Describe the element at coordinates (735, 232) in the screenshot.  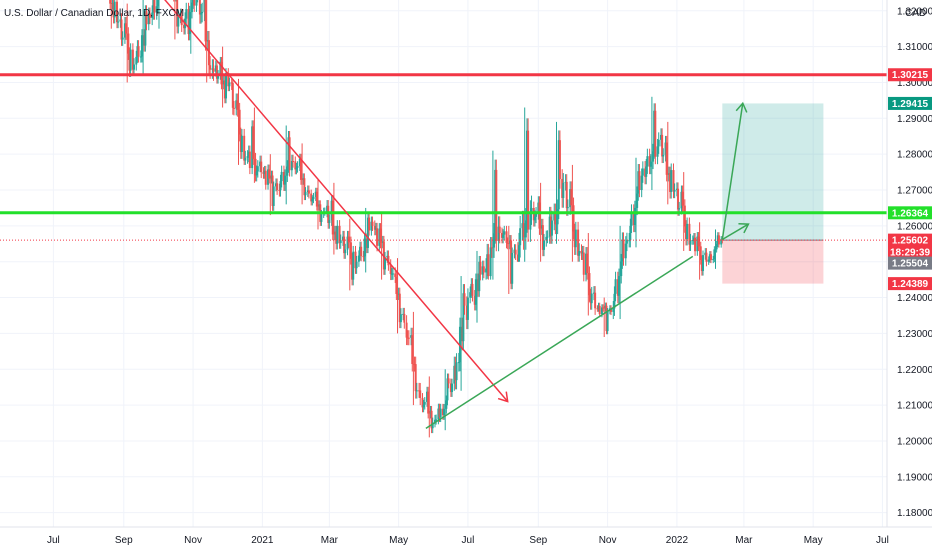
I see `projection-arrow` at that location.